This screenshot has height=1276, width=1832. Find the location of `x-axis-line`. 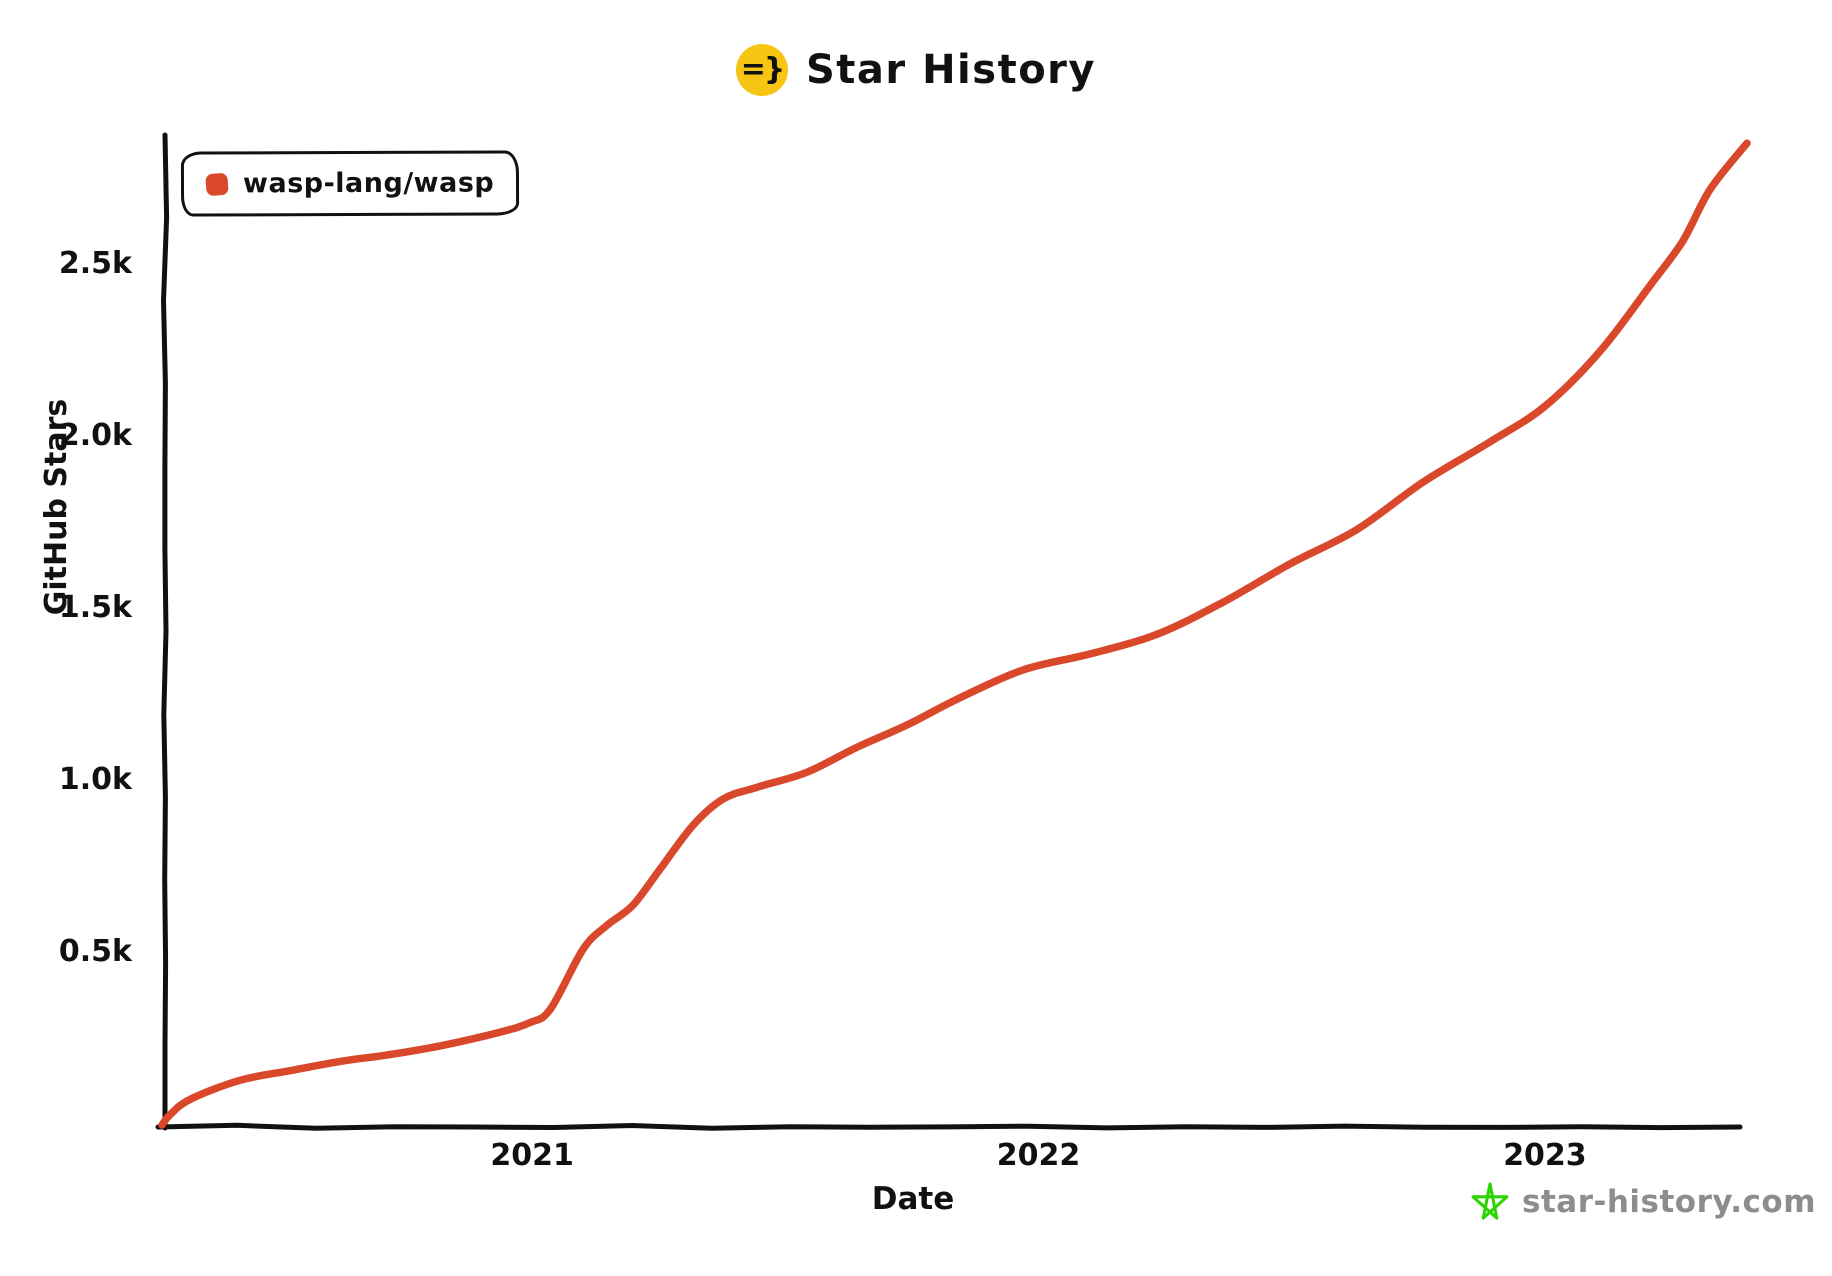

x-axis-line is located at coordinates (949, 1126).